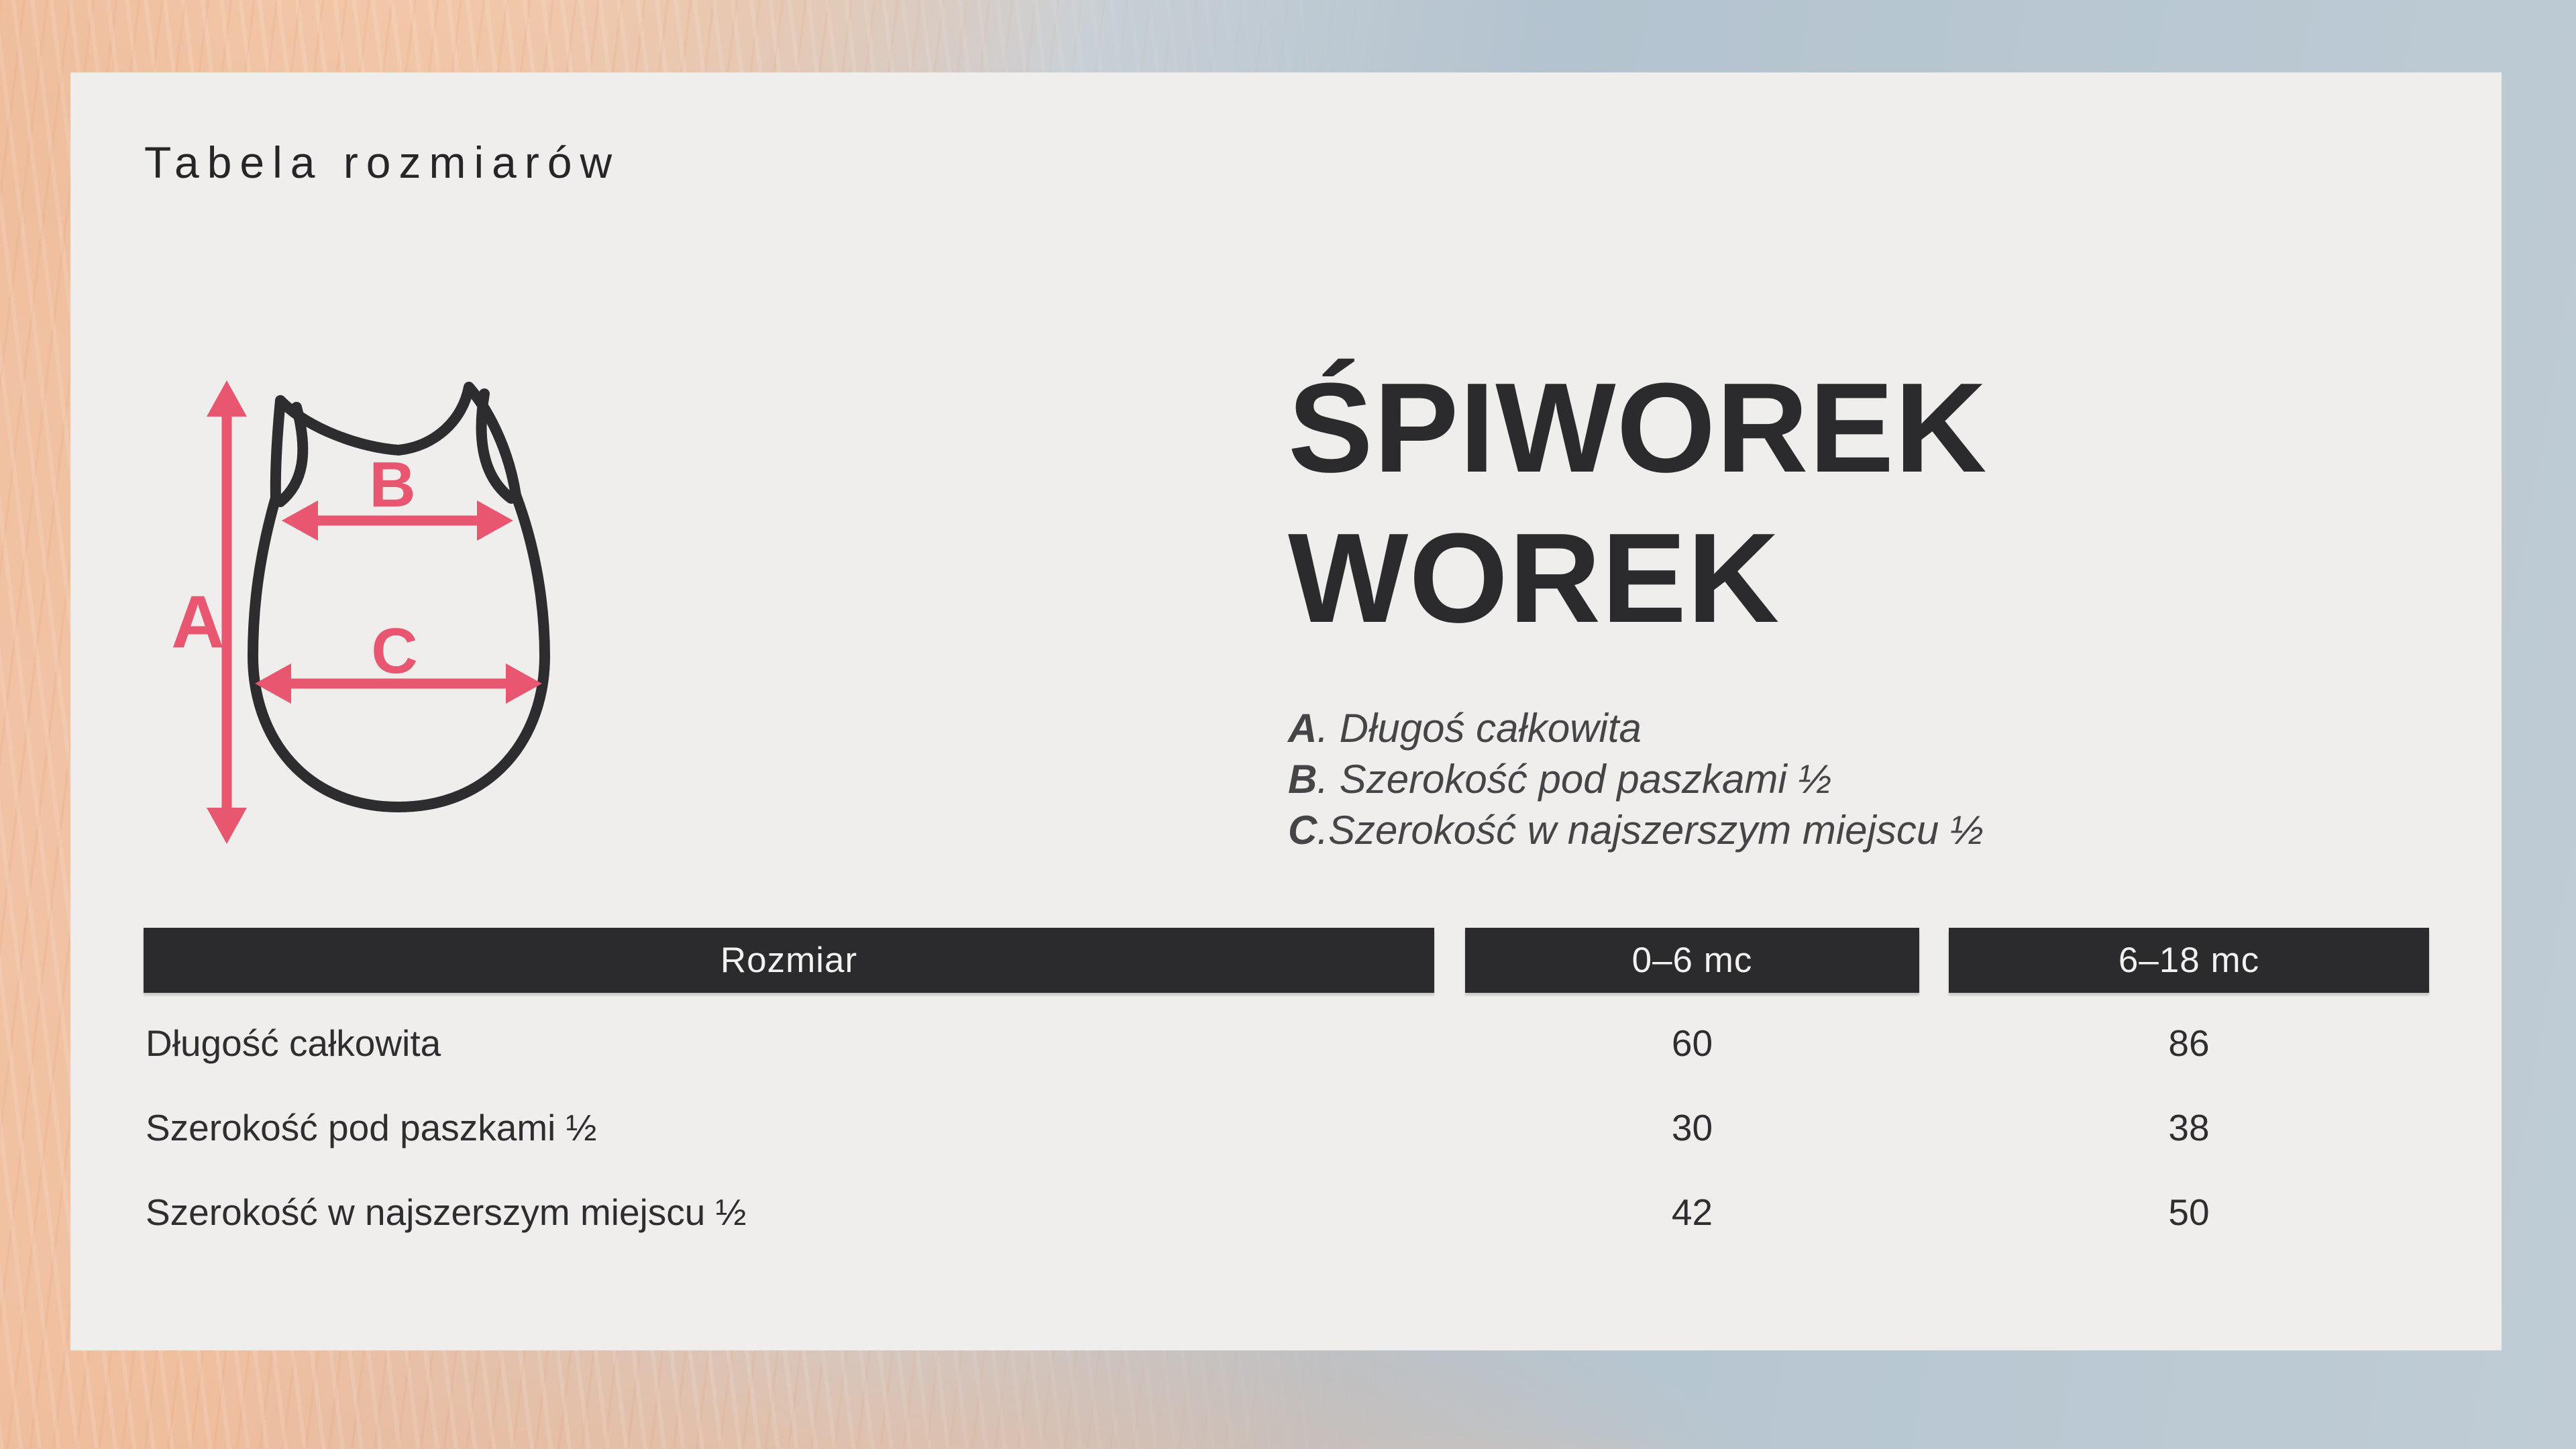  What do you see at coordinates (2189, 1043) in the screenshot?
I see `cell-dlugosc-6-18: 86` at bounding box center [2189, 1043].